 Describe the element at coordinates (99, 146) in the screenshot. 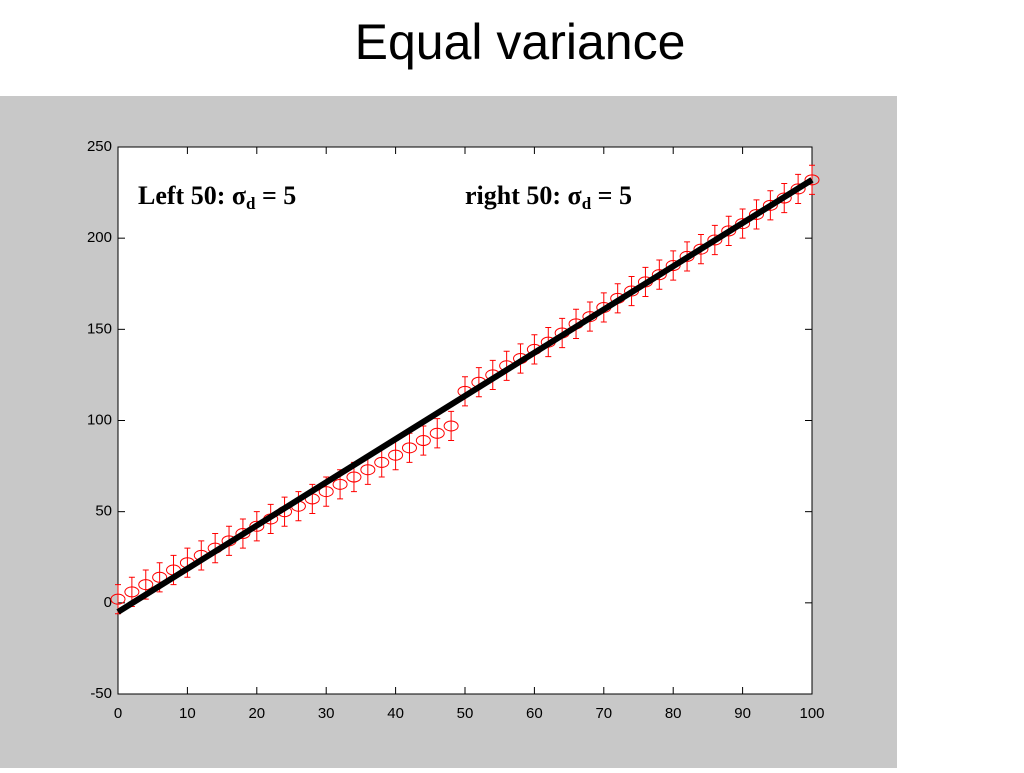

I see `y-tick-label: 250` at that location.